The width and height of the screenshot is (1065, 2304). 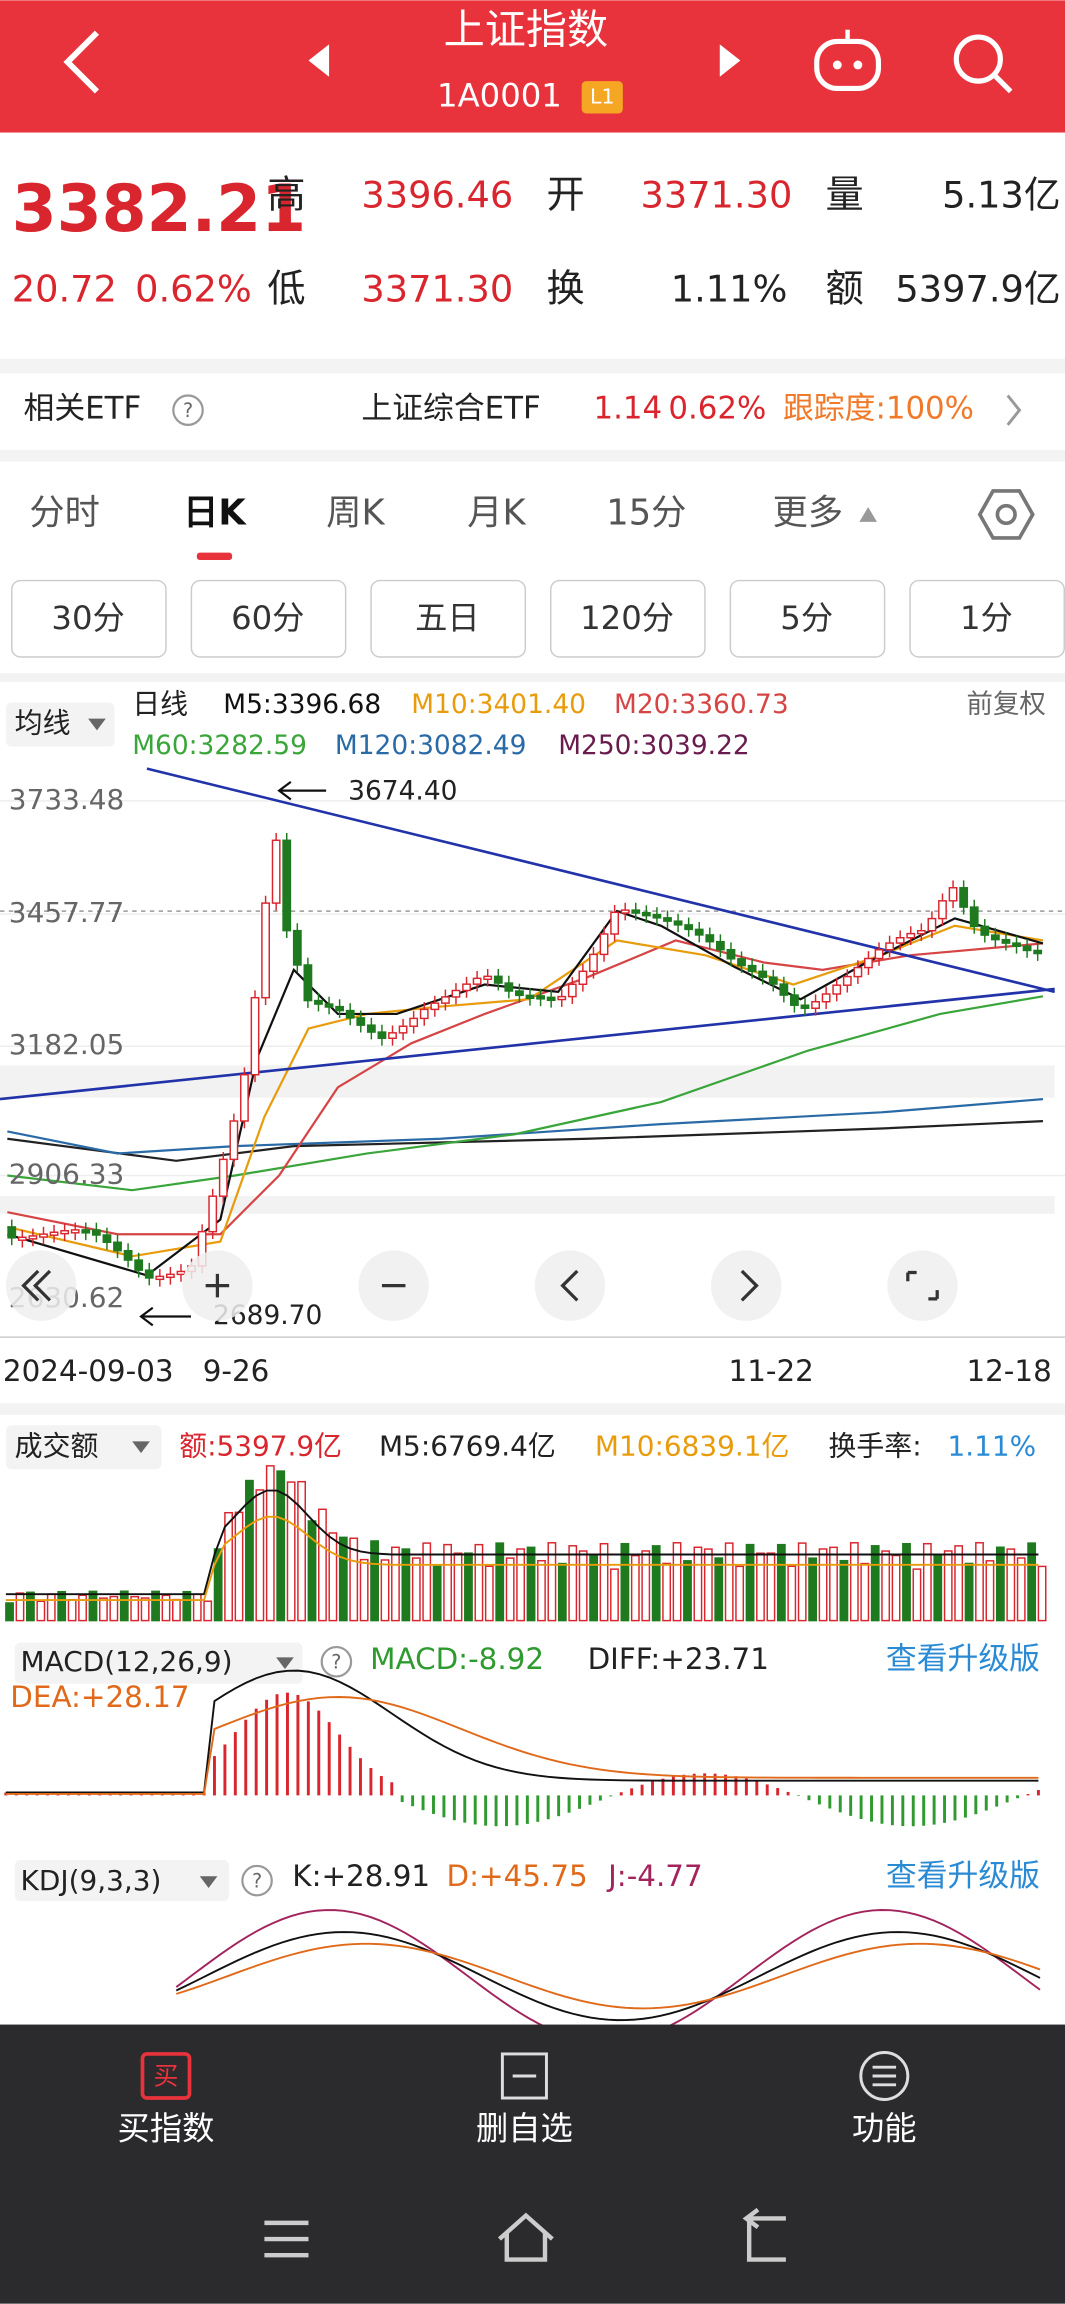 What do you see at coordinates (1006, 514) in the screenshot?
I see `settings-icon` at bounding box center [1006, 514].